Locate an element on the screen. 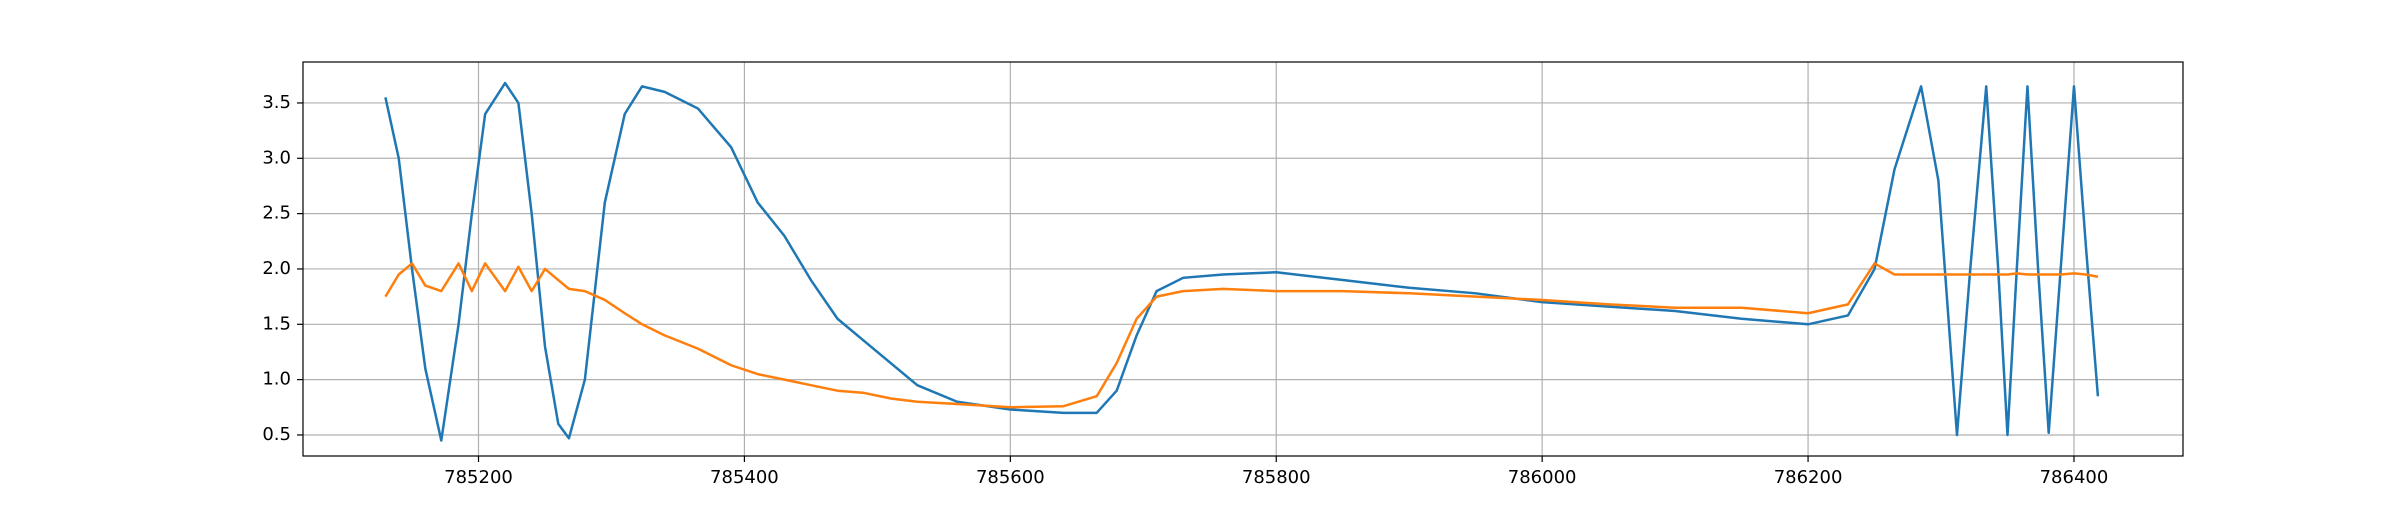 The width and height of the screenshot is (2400, 525). x-tick-label: 786200 is located at coordinates (1808, 477).